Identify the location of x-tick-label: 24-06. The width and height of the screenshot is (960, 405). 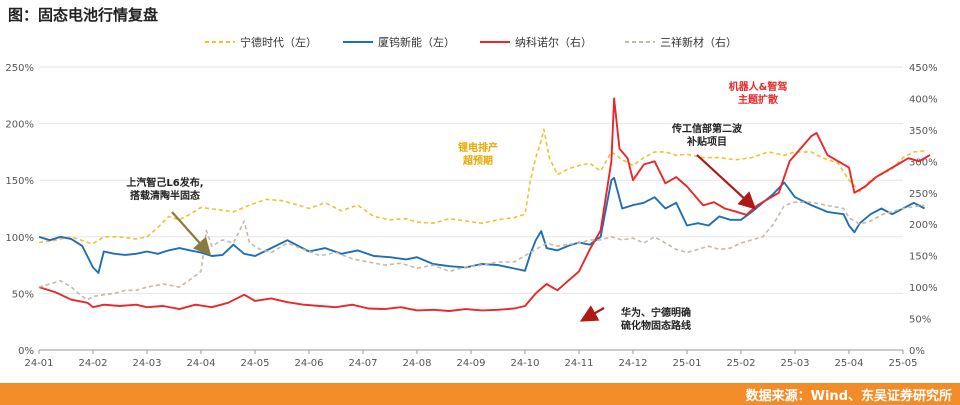
(308, 363).